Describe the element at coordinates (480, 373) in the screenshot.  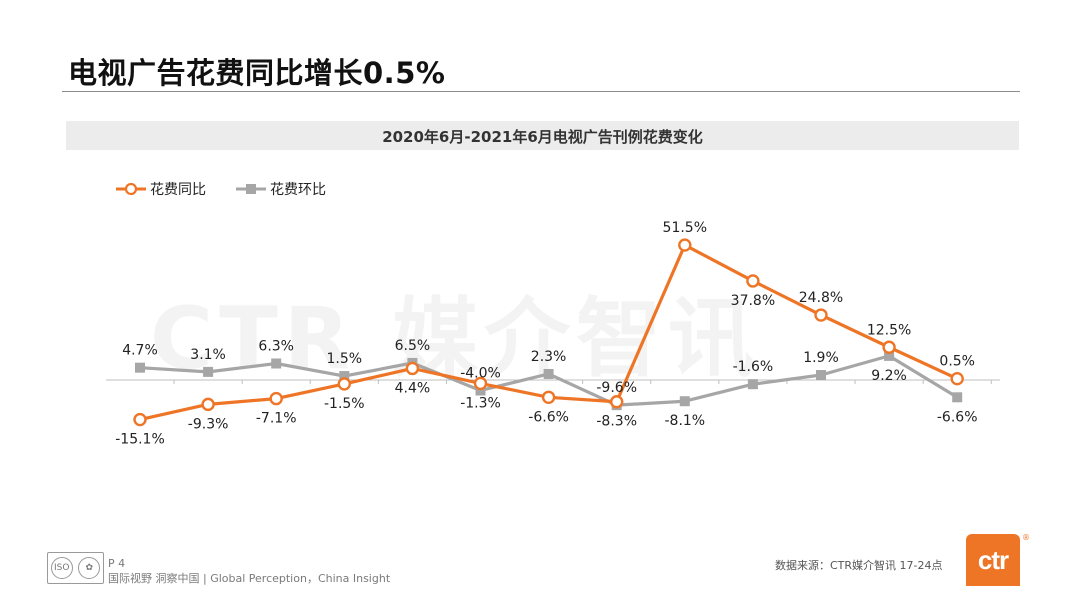
I see `data-label-mom-6: -4.0%` at that location.